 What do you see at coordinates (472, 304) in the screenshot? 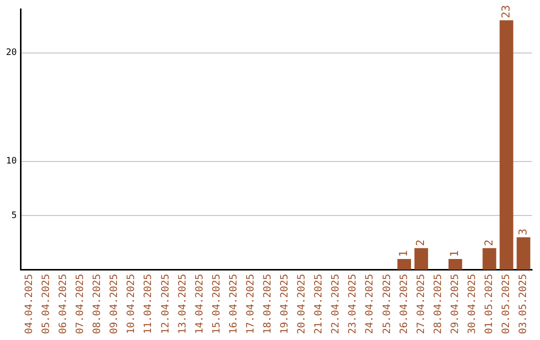
I see `x-tick-label: 30.04.2025` at bounding box center [472, 304].